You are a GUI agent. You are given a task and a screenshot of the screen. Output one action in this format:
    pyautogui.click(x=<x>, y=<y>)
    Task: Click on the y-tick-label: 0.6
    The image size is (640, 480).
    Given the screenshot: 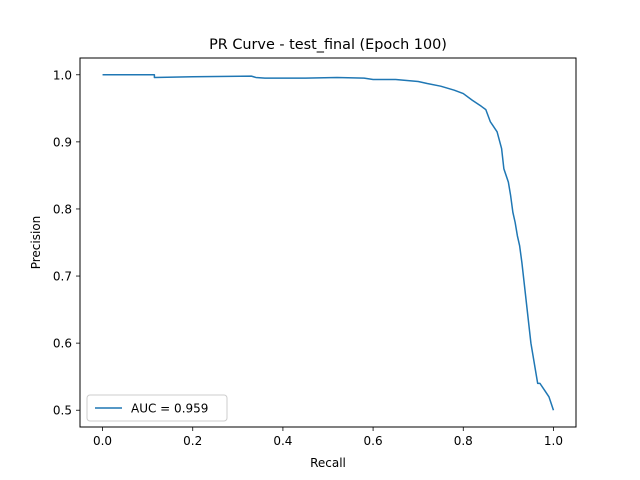 What is the action you would take?
    pyautogui.click(x=62, y=344)
    